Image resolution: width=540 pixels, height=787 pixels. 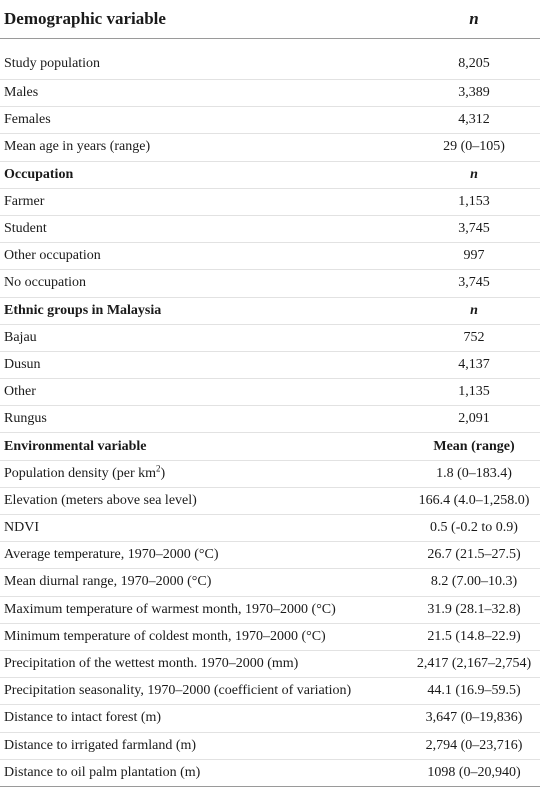 I want to click on table-row: Other 1,135, so click(x=270, y=392).